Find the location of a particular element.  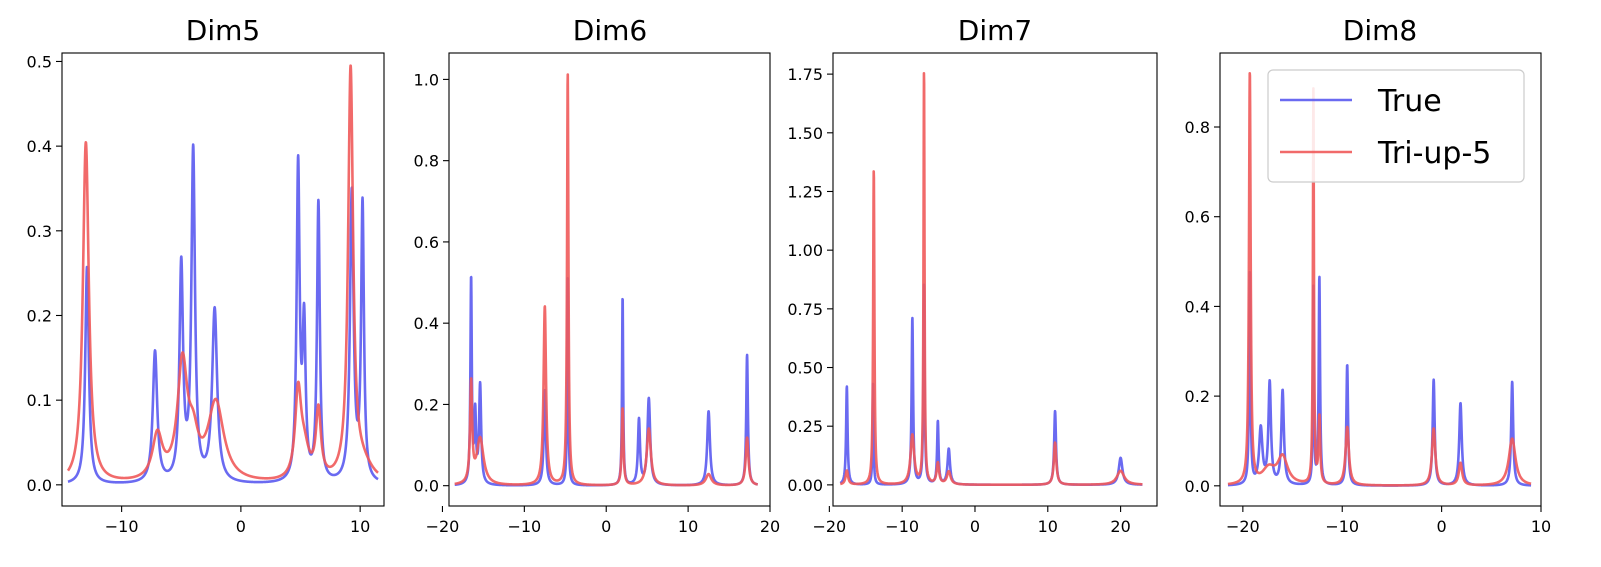

panel-title: Dim5 is located at coordinates (223, 30).